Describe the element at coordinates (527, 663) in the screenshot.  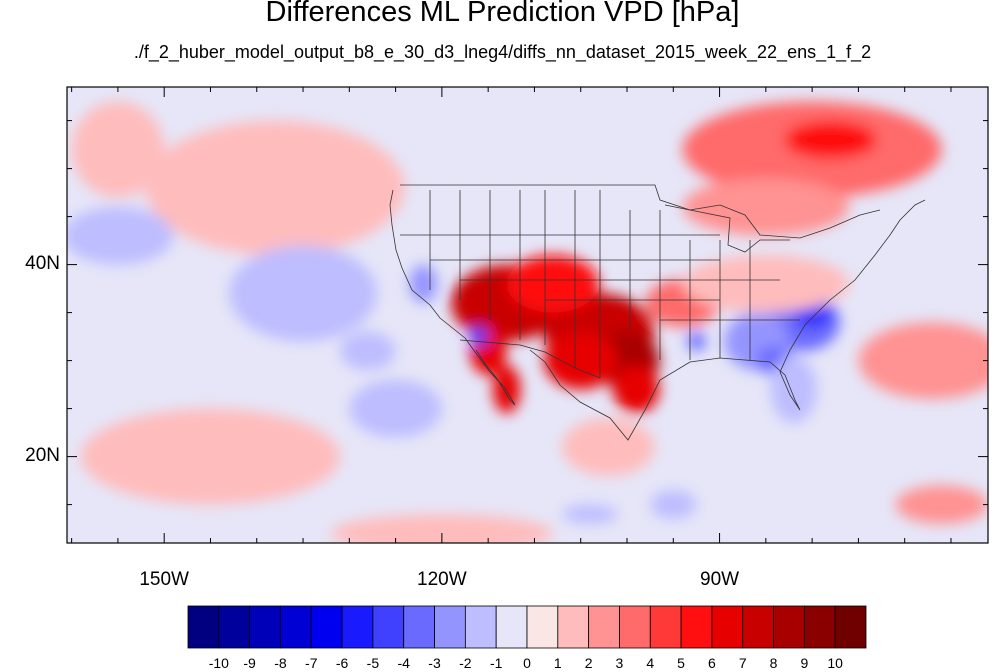
I see `colorbar-label-11: 0` at that location.